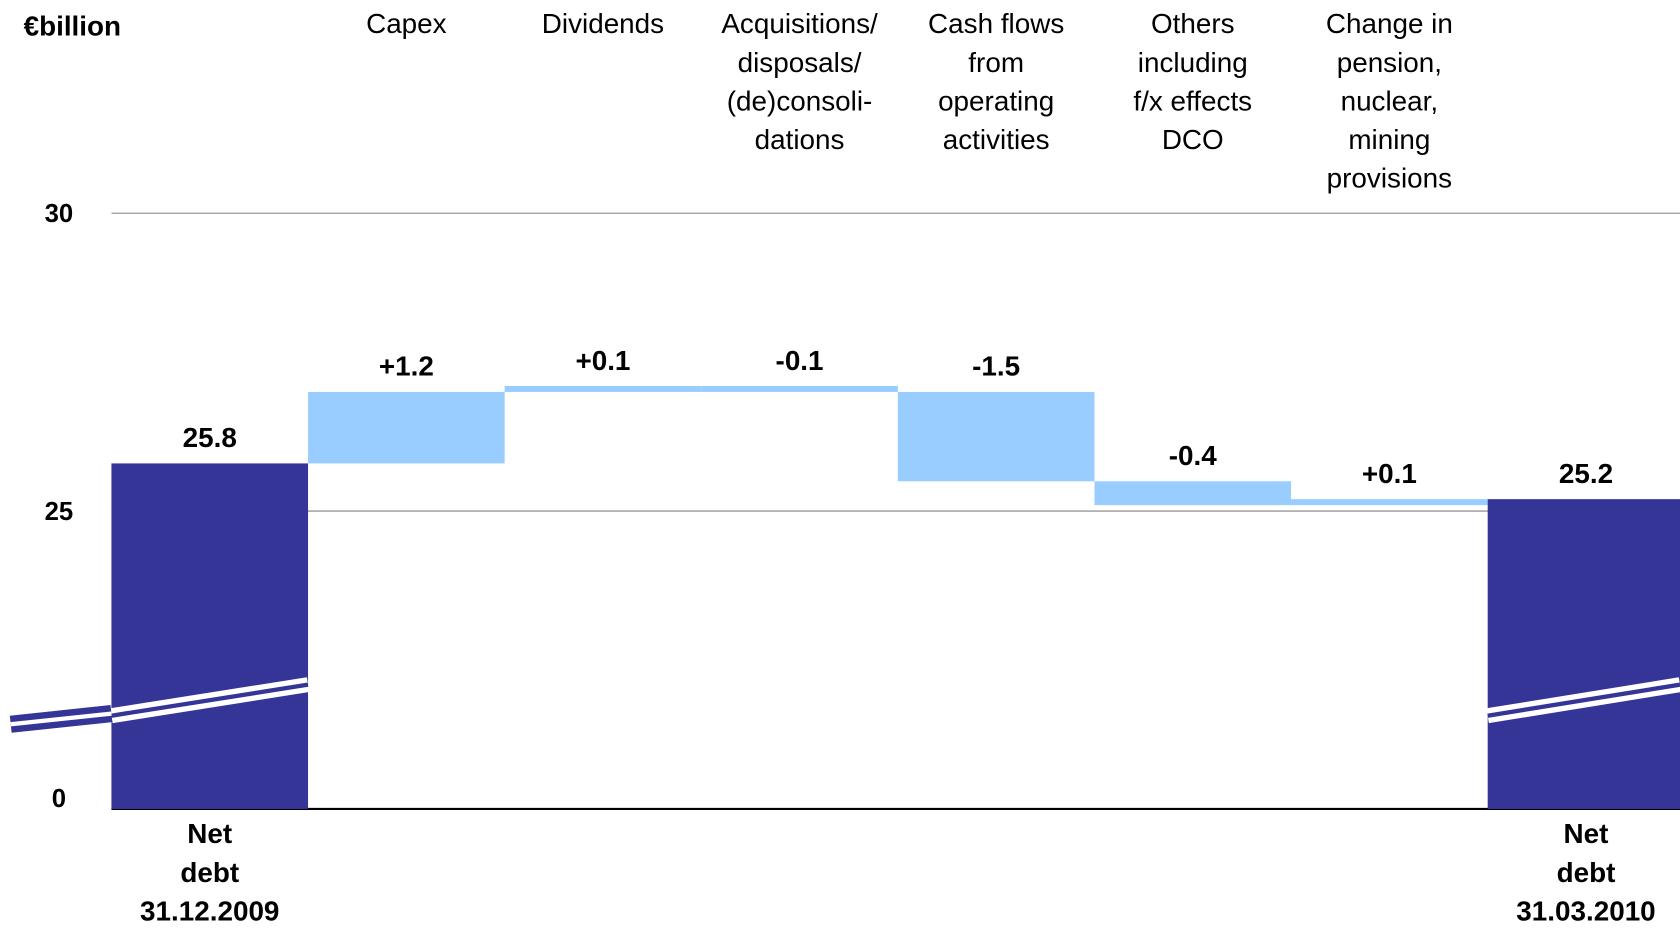 The image size is (1680, 930). What do you see at coordinates (1586, 872) in the screenshot?
I see `x-tick-label: Net debt 31.03.2010` at bounding box center [1586, 872].